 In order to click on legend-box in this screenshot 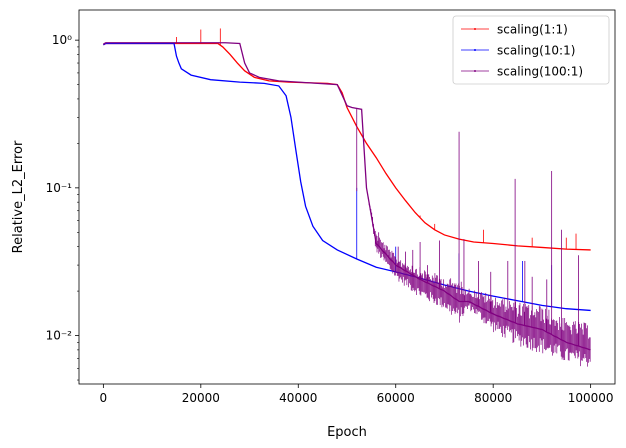, I will do `click(531, 50)`.